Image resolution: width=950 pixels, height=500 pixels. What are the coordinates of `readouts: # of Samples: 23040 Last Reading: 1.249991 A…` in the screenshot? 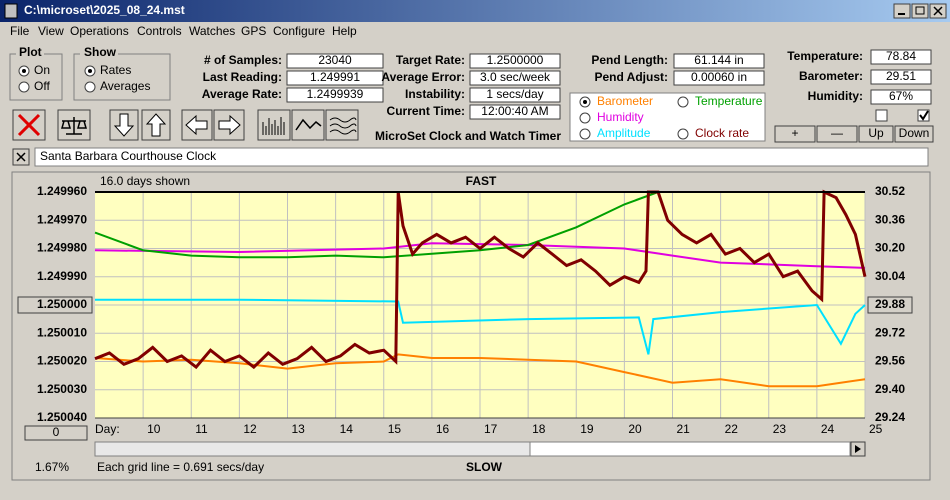 It's located at (567, 84).